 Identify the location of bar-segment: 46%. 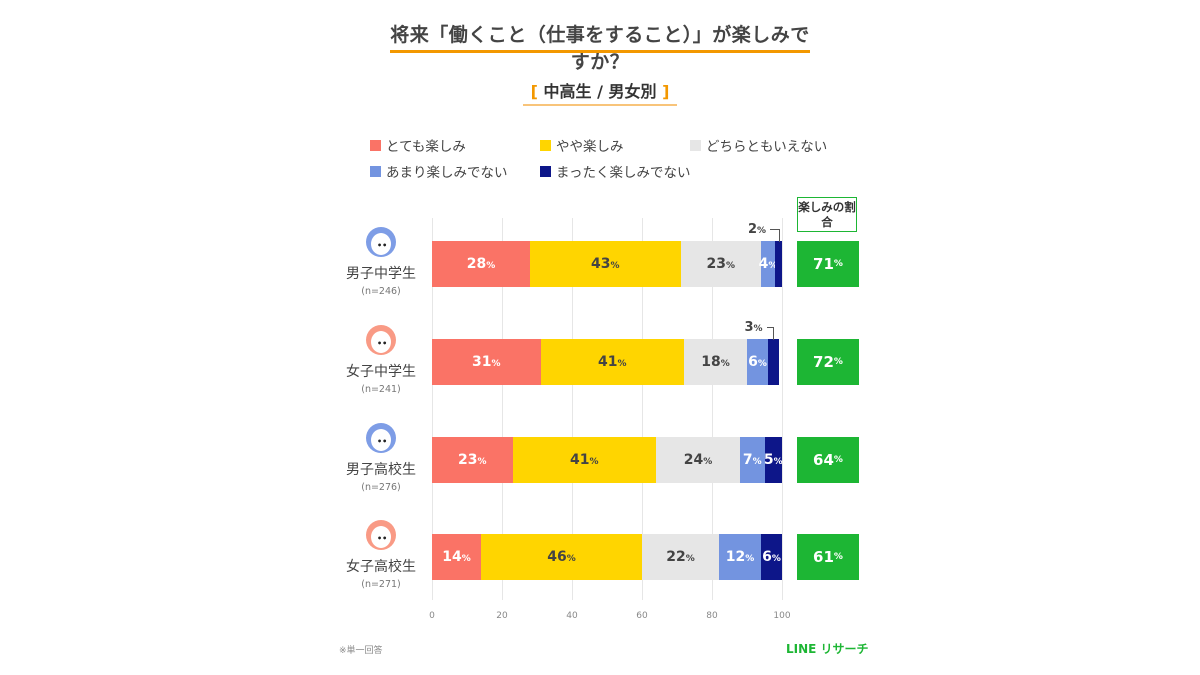
(561, 557).